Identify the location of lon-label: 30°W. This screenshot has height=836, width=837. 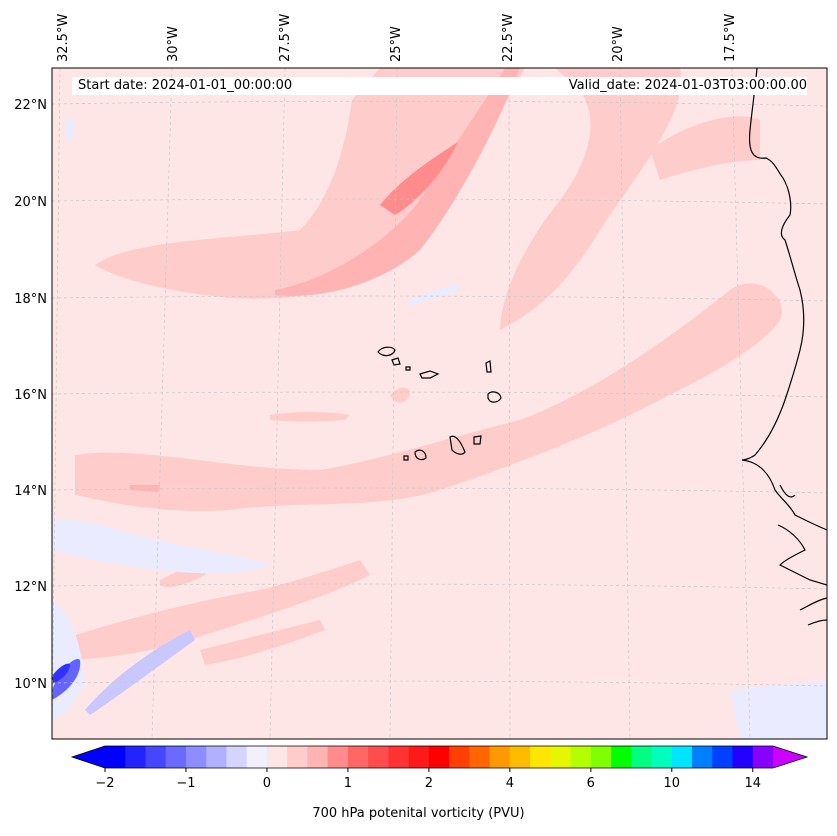
(173, 44).